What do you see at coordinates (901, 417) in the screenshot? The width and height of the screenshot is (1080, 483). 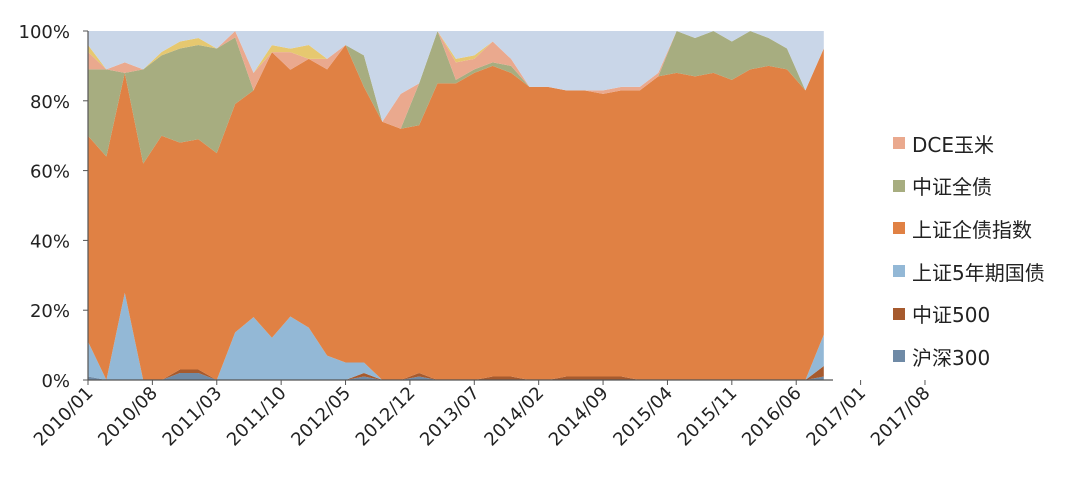 I see `x-tick-label: 2017/08` at bounding box center [901, 417].